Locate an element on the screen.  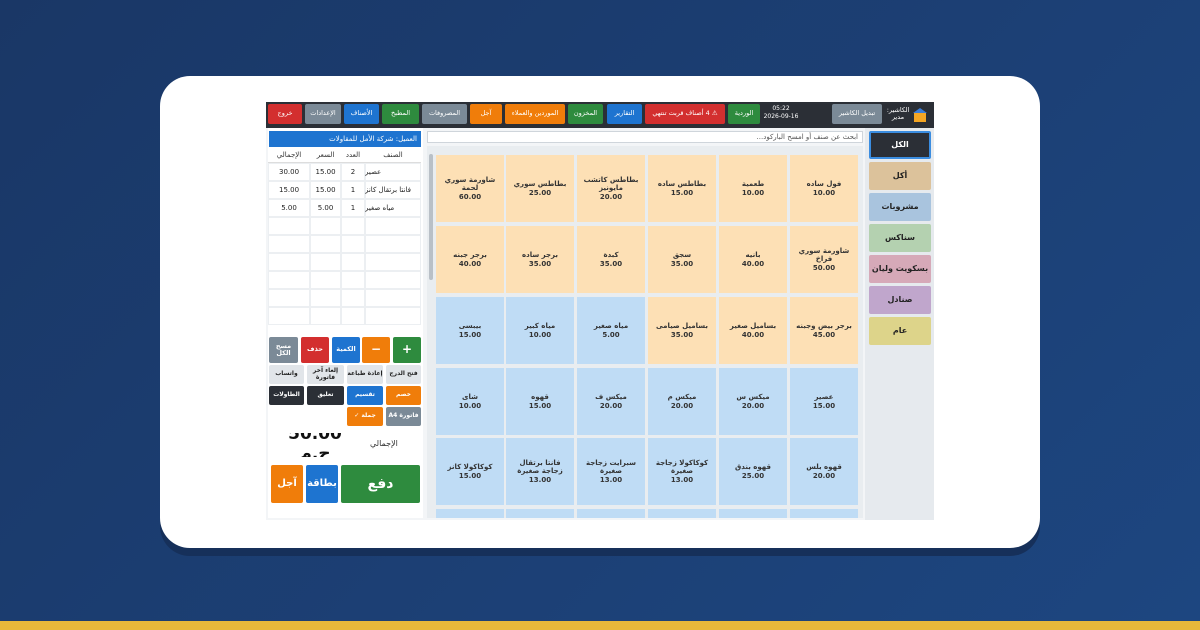
action-button: مسح الكل is located at coordinates (283, 350).